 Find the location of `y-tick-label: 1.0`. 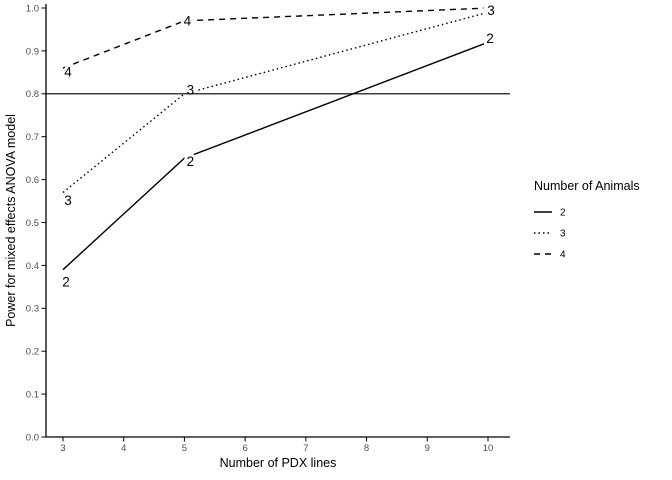

y-tick-label: 1.0 is located at coordinates (32, 8).